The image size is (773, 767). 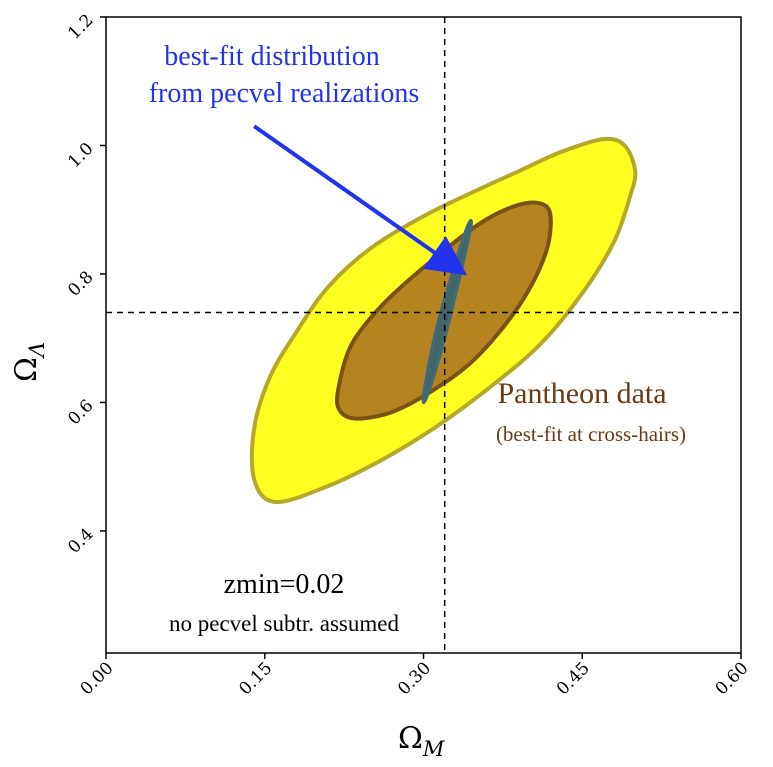 I want to click on annotation-assumption: no pecvel subtr. assumed, so click(x=284, y=623).